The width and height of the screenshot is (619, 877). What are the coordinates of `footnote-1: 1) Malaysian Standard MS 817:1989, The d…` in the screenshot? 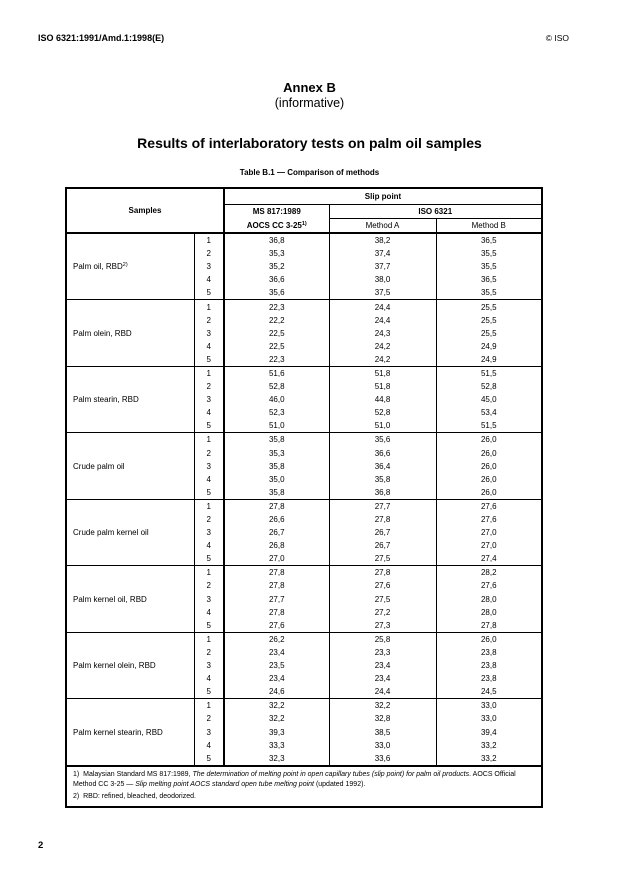 It's located at (304, 777).